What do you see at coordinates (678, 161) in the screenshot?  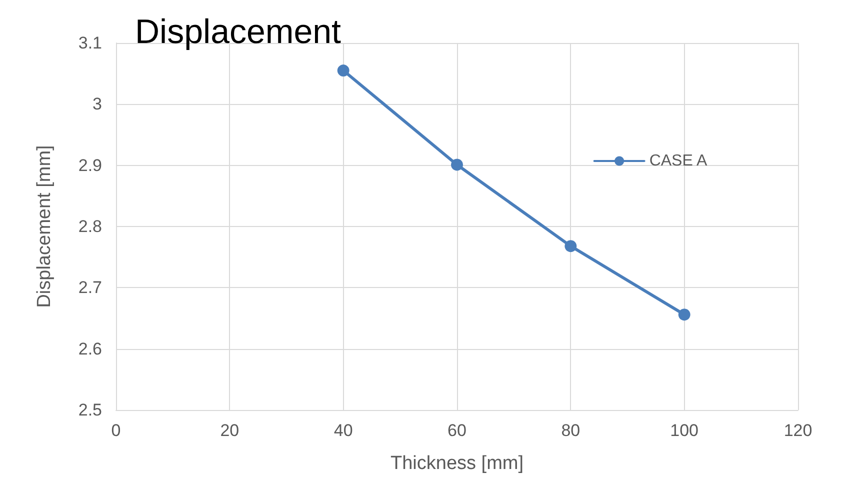 I see `legend-label: CASE A` at bounding box center [678, 161].